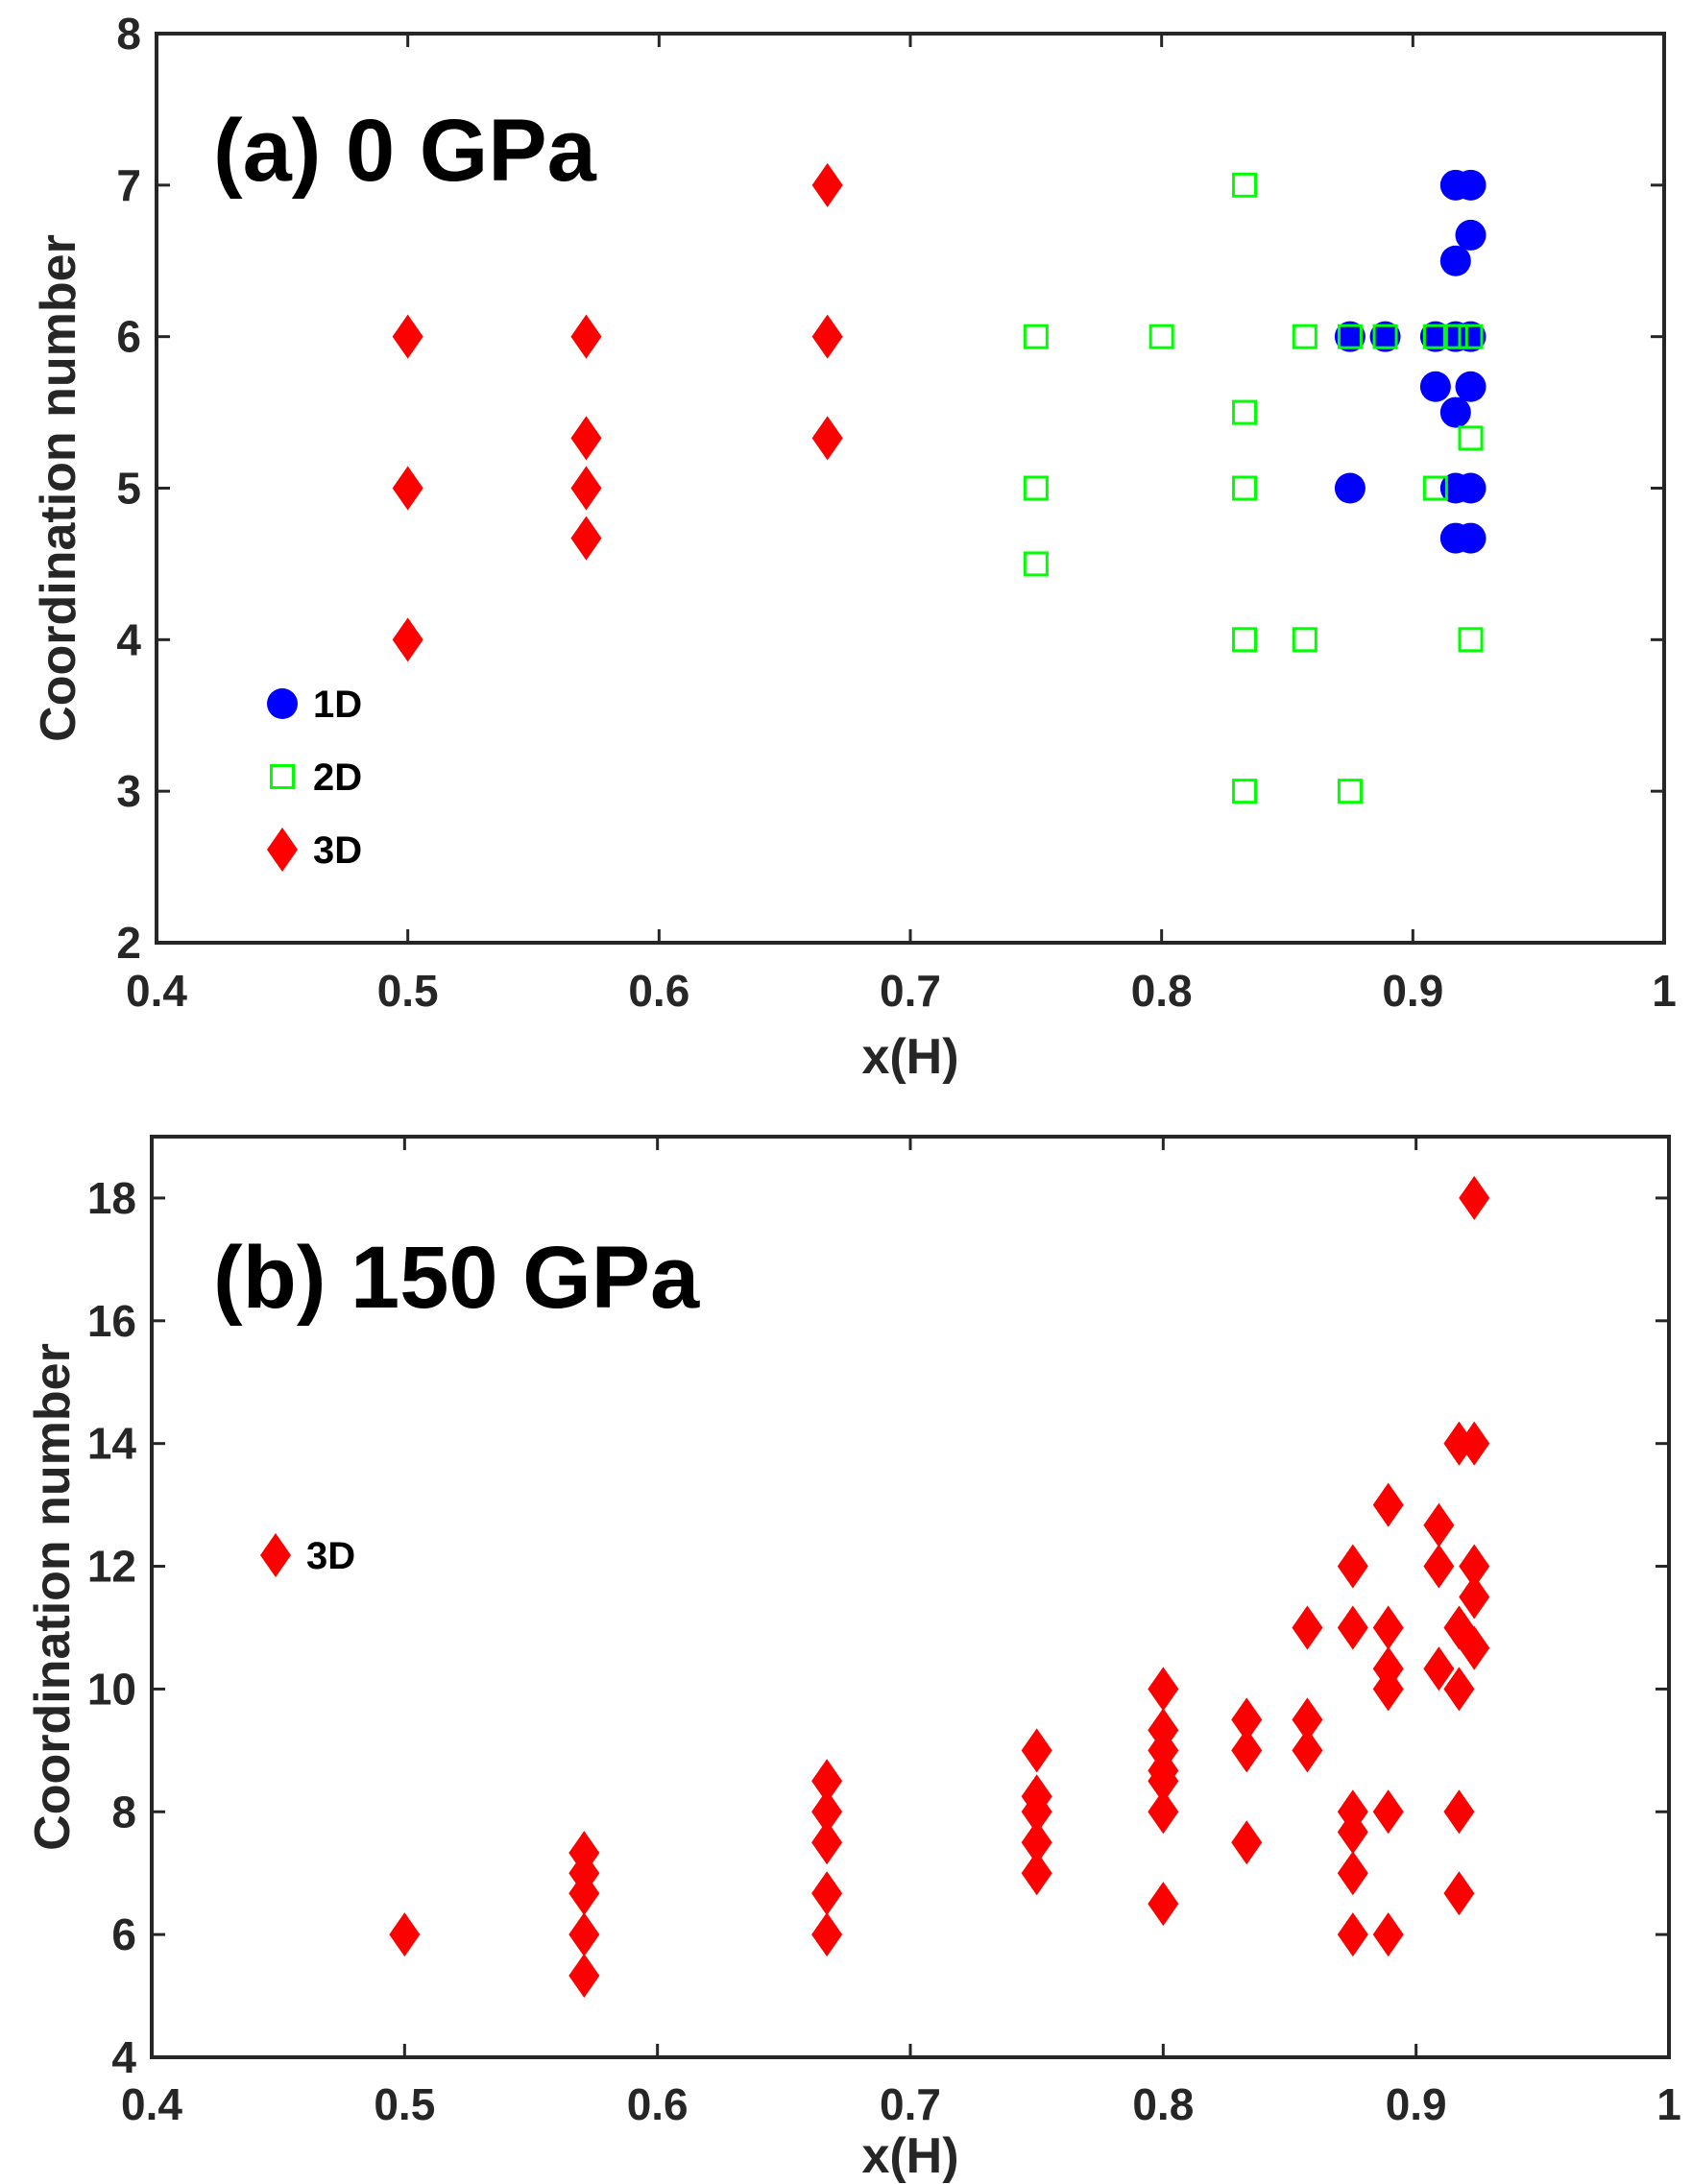 The width and height of the screenshot is (1692, 2184). Describe the element at coordinates (128, 943) in the screenshot. I see `y-tick-label: 2` at that location.